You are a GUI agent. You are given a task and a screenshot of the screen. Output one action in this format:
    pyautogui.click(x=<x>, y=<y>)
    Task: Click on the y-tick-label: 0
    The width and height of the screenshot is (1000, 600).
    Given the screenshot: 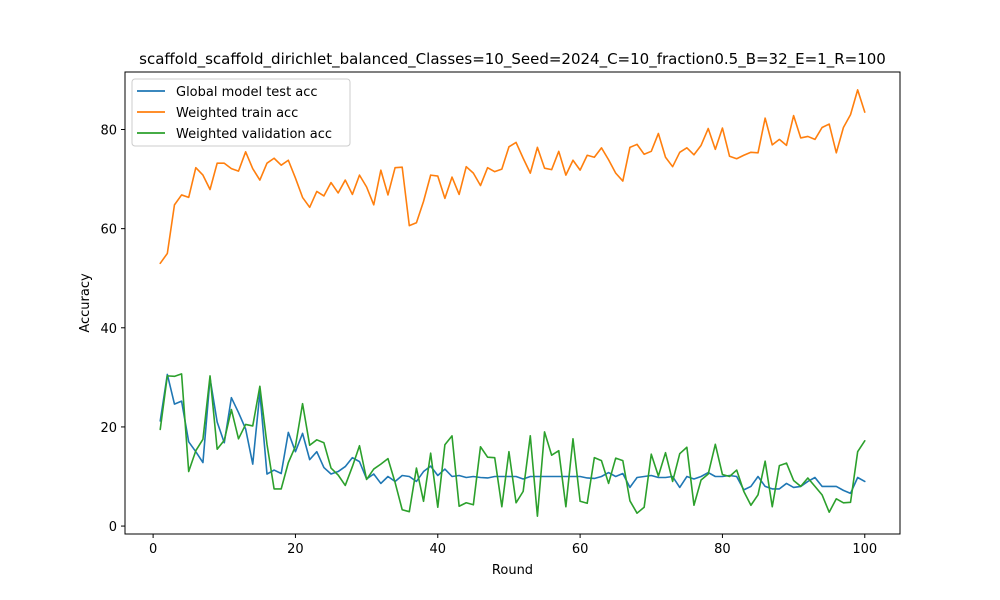 What is the action you would take?
    pyautogui.click(x=113, y=527)
    